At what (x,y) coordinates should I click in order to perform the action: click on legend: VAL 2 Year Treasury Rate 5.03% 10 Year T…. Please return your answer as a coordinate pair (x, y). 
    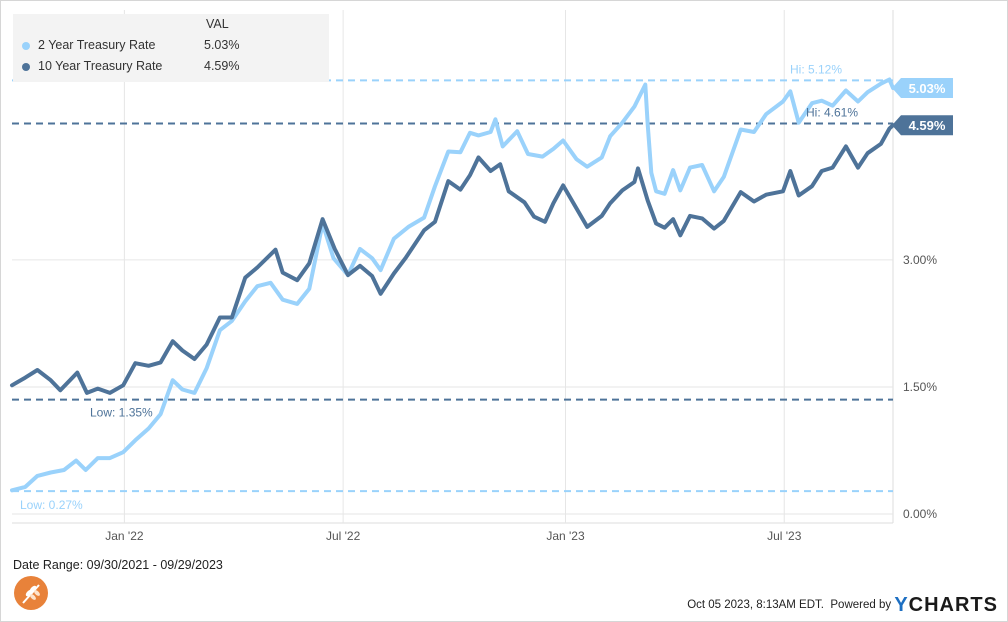
    Looking at the image, I should click on (171, 48).